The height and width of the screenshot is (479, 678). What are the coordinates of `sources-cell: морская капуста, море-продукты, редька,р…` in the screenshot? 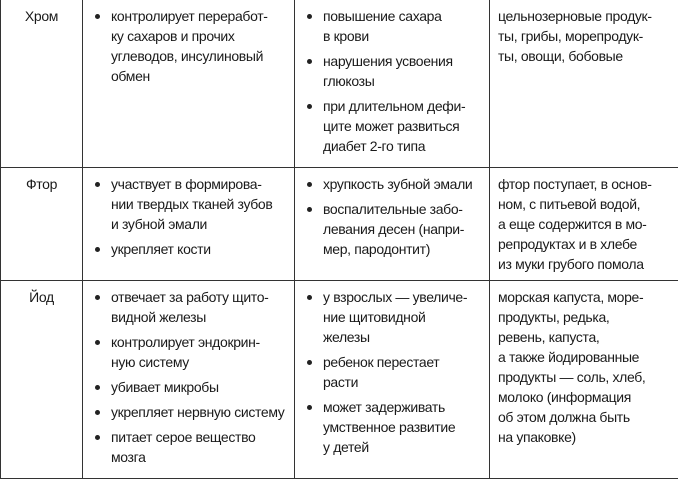 It's located at (584, 380).